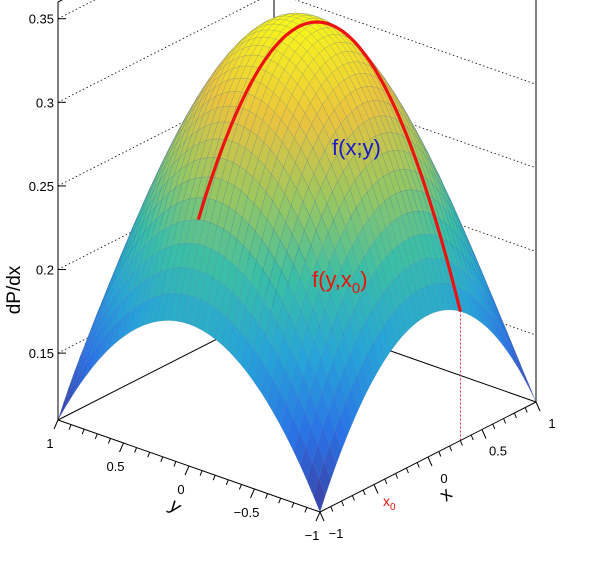 The width and height of the screenshot is (596, 572). Describe the element at coordinates (115, 466) in the screenshot. I see `y-tick-label: 0.5` at that location.